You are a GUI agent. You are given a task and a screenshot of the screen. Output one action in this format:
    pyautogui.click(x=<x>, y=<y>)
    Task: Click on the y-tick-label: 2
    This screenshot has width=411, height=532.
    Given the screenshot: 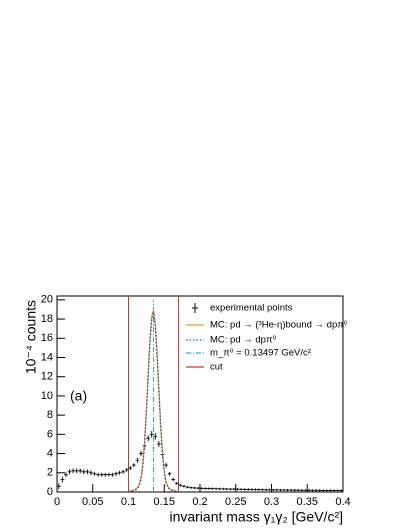 What is the action you would take?
    pyautogui.click(x=50, y=473)
    